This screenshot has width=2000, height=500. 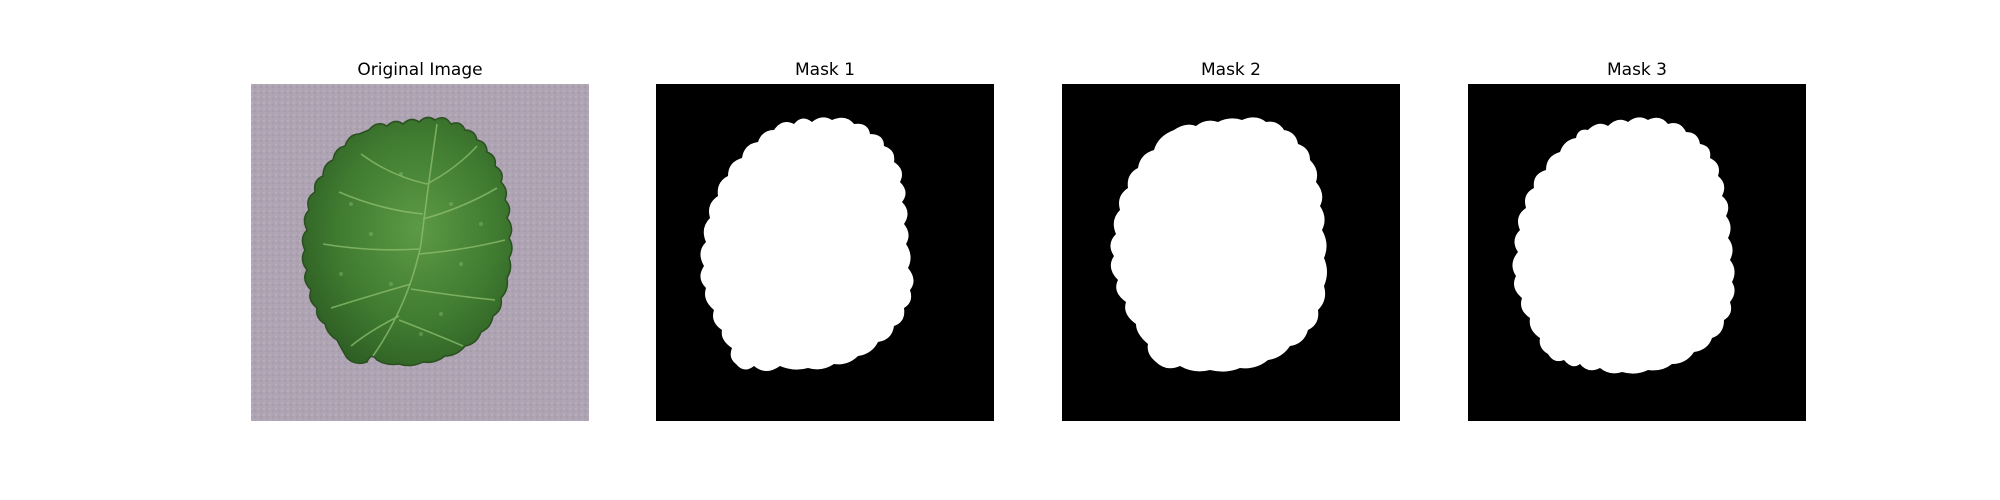 What do you see at coordinates (411, 254) in the screenshot?
I see `leaf-texture` at bounding box center [411, 254].